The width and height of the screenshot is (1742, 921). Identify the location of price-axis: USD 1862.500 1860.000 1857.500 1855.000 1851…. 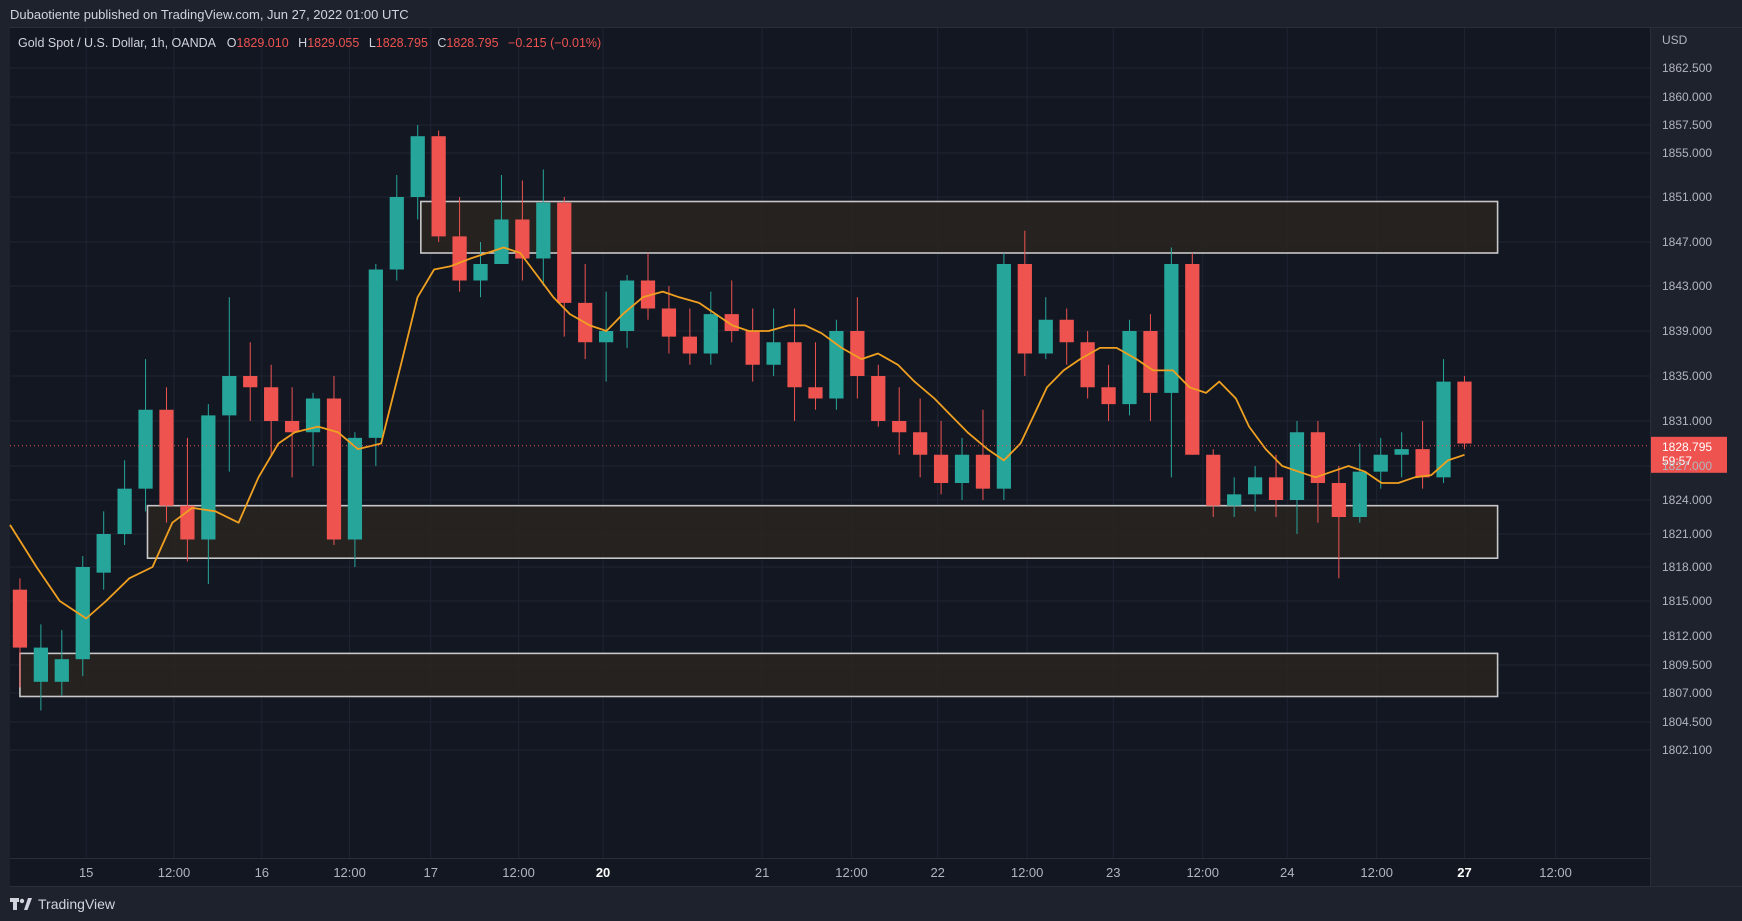
(1687, 395).